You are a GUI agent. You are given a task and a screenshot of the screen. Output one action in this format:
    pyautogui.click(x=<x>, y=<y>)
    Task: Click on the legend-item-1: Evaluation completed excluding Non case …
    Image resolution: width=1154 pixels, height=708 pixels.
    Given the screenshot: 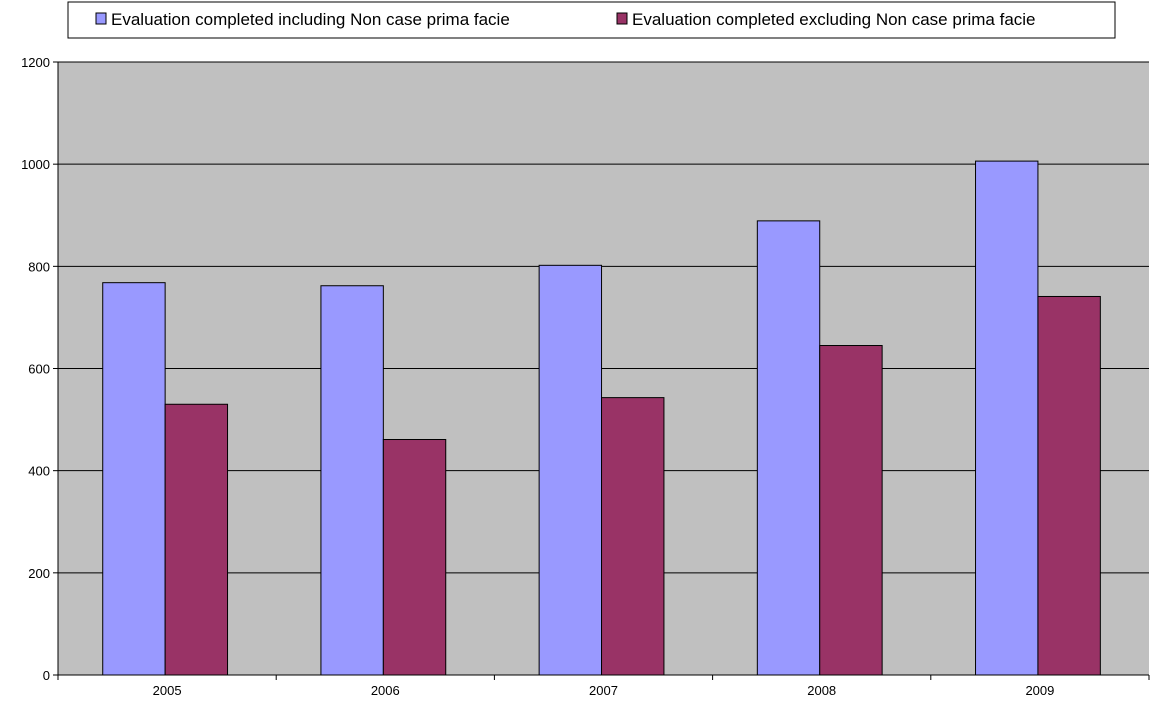 What is the action you would take?
    pyautogui.click(x=826, y=19)
    